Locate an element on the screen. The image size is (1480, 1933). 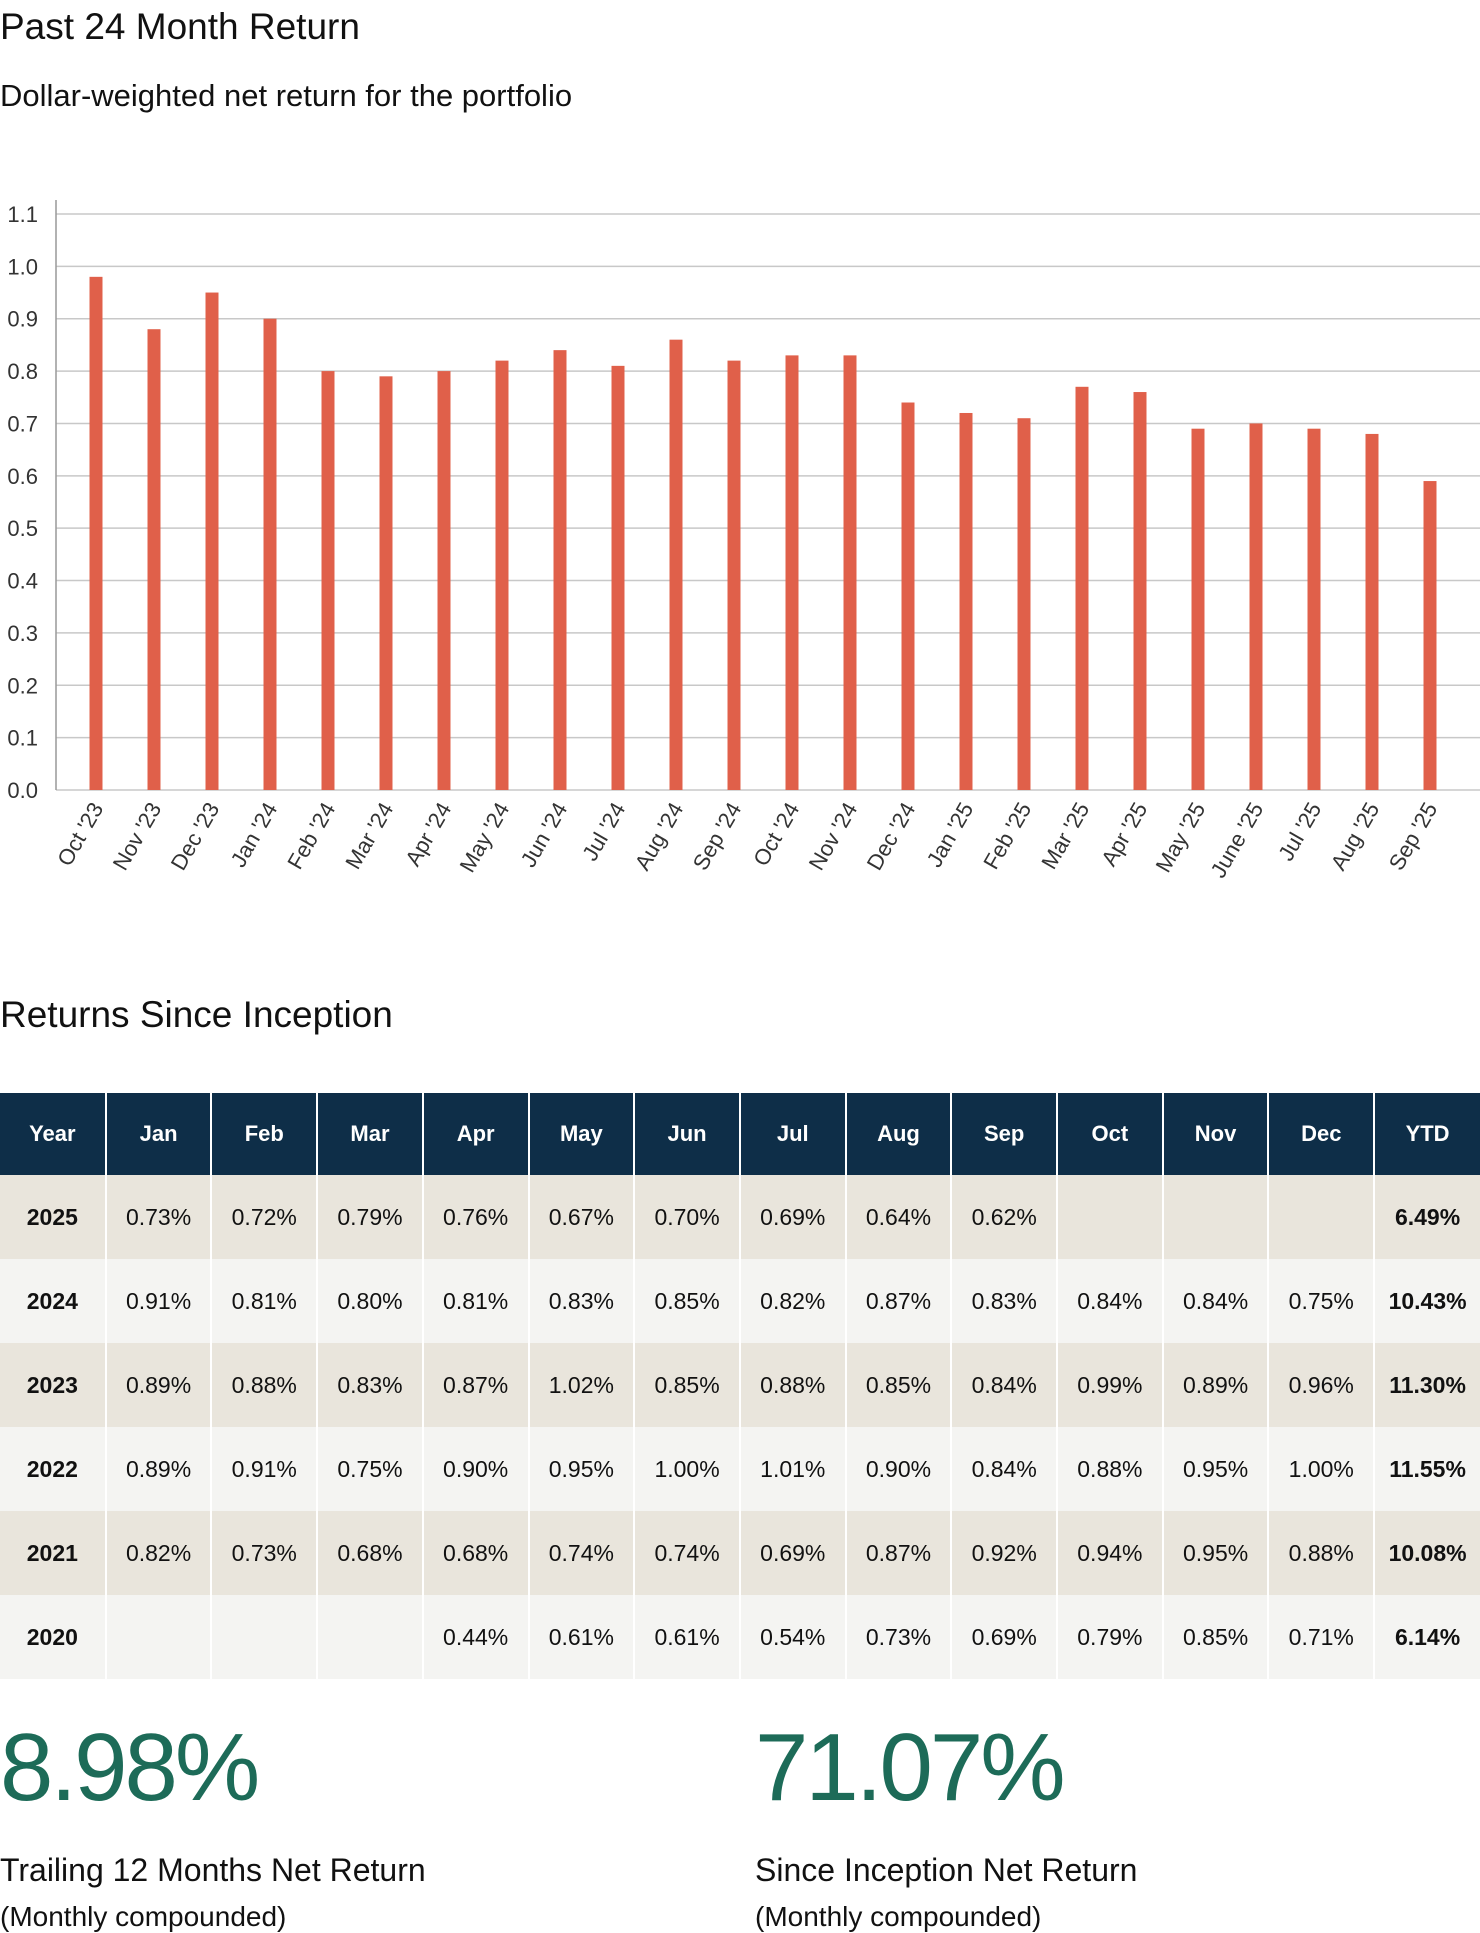
x-tick-label: Sep '25 is located at coordinates (1413, 836).